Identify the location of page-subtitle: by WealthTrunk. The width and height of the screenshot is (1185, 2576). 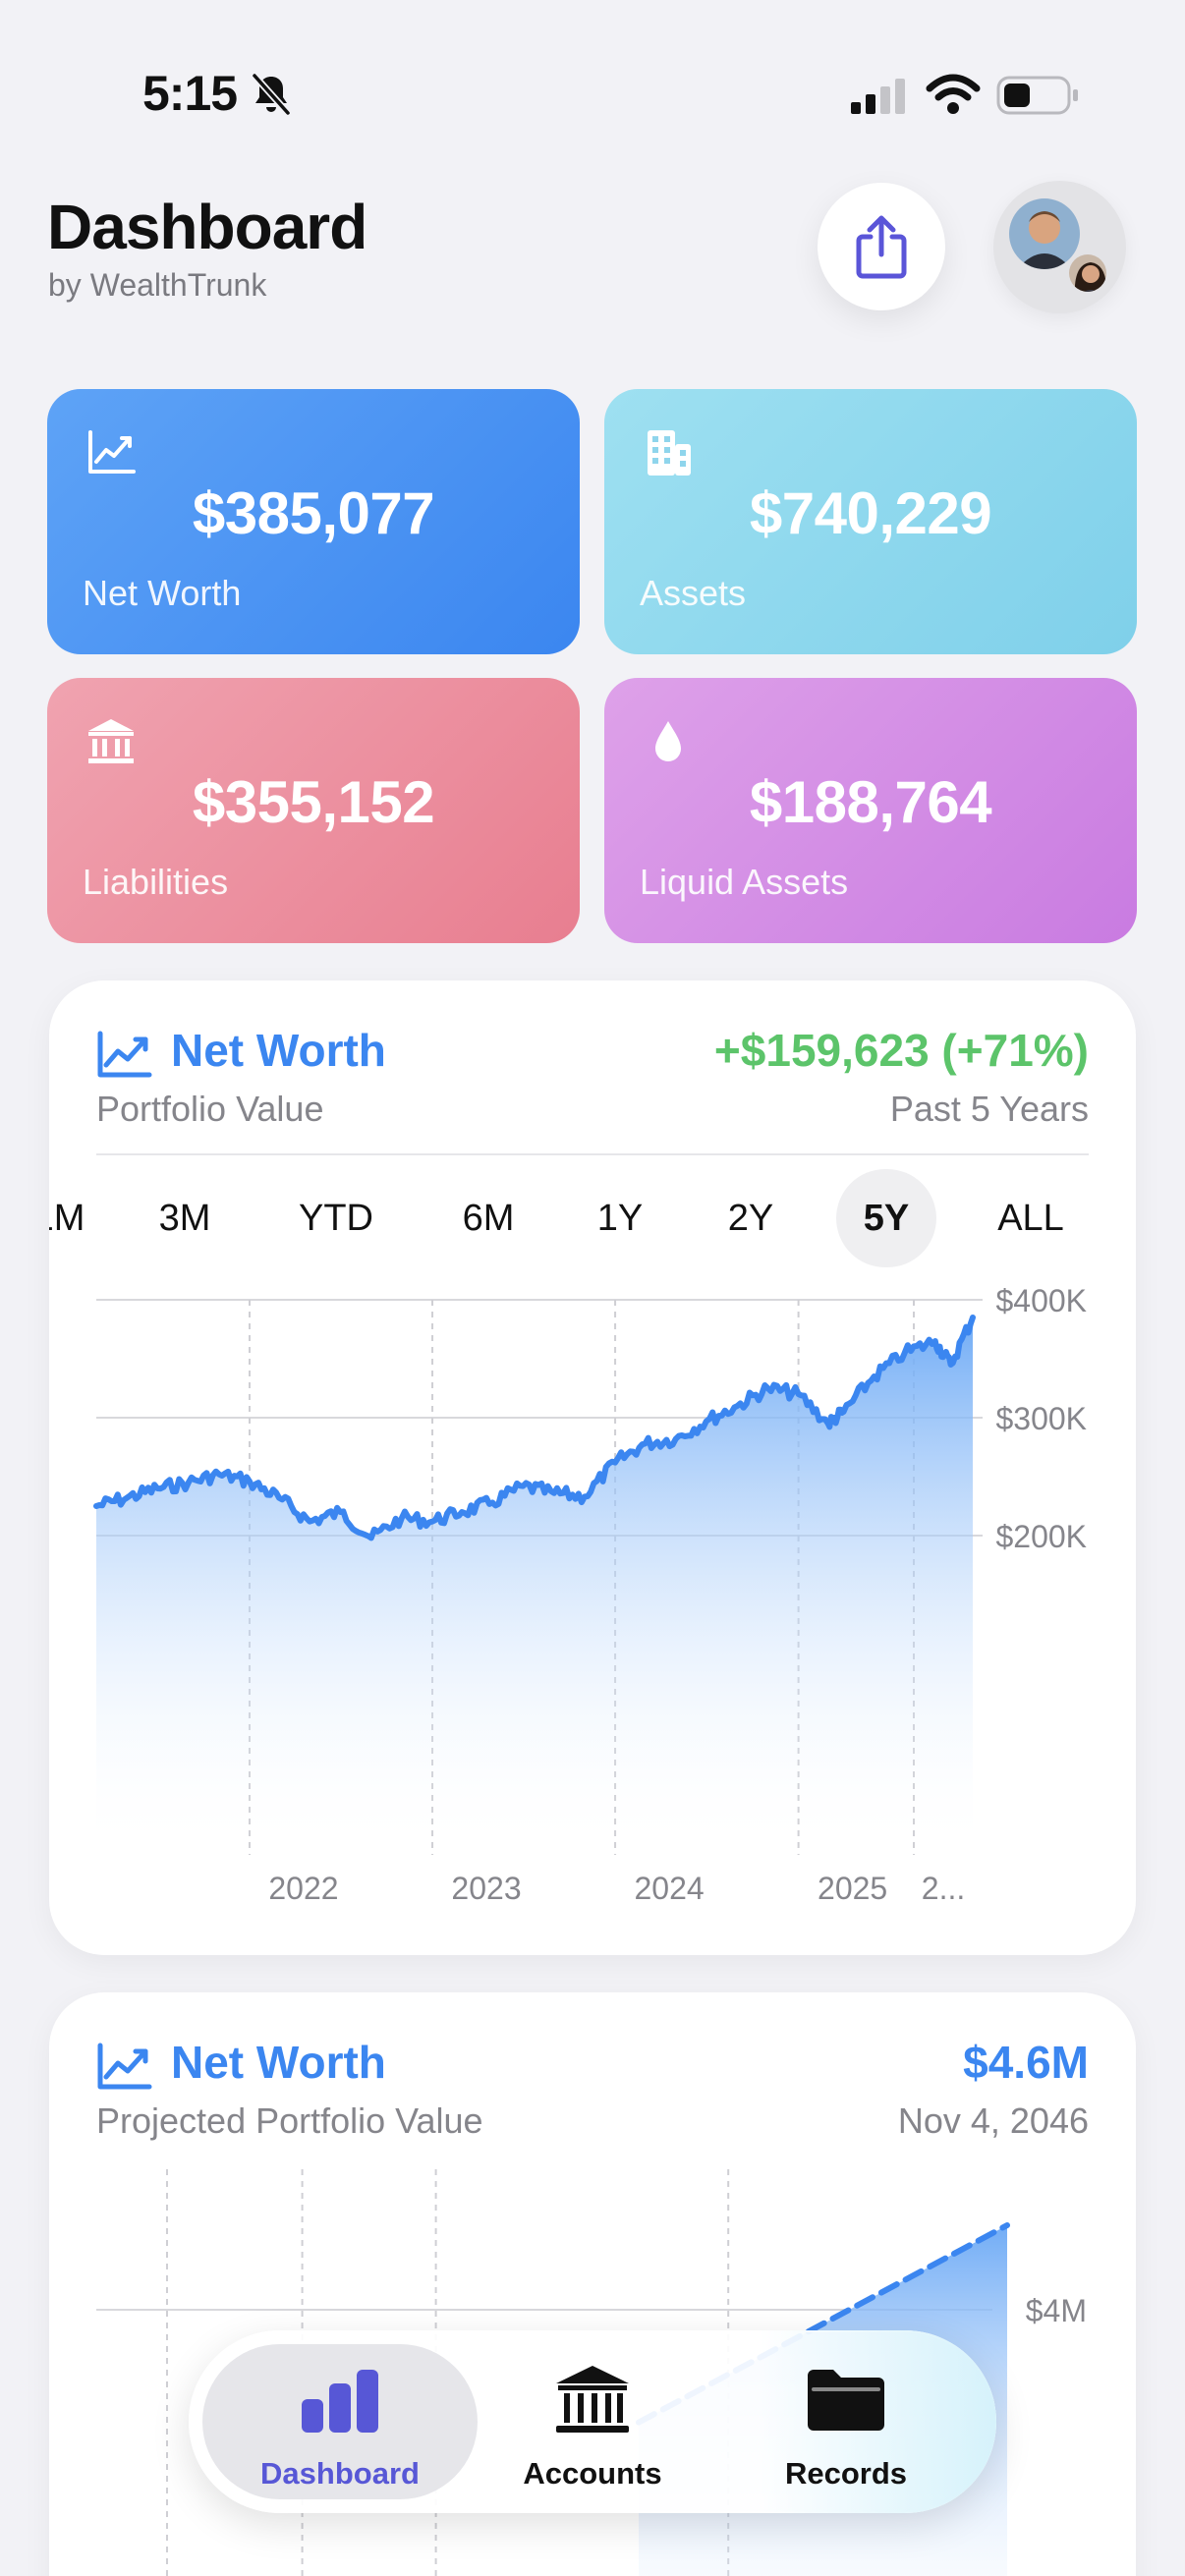
(157, 285).